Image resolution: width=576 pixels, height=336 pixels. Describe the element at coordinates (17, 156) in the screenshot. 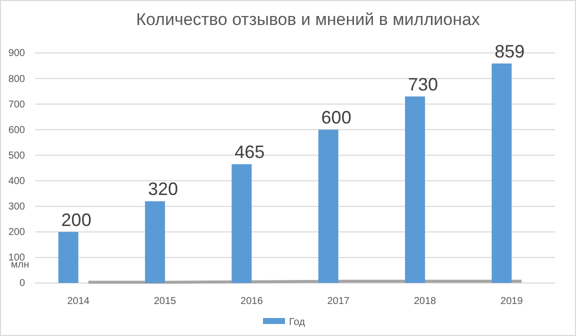

I see `y-tick-label: 500` at that location.